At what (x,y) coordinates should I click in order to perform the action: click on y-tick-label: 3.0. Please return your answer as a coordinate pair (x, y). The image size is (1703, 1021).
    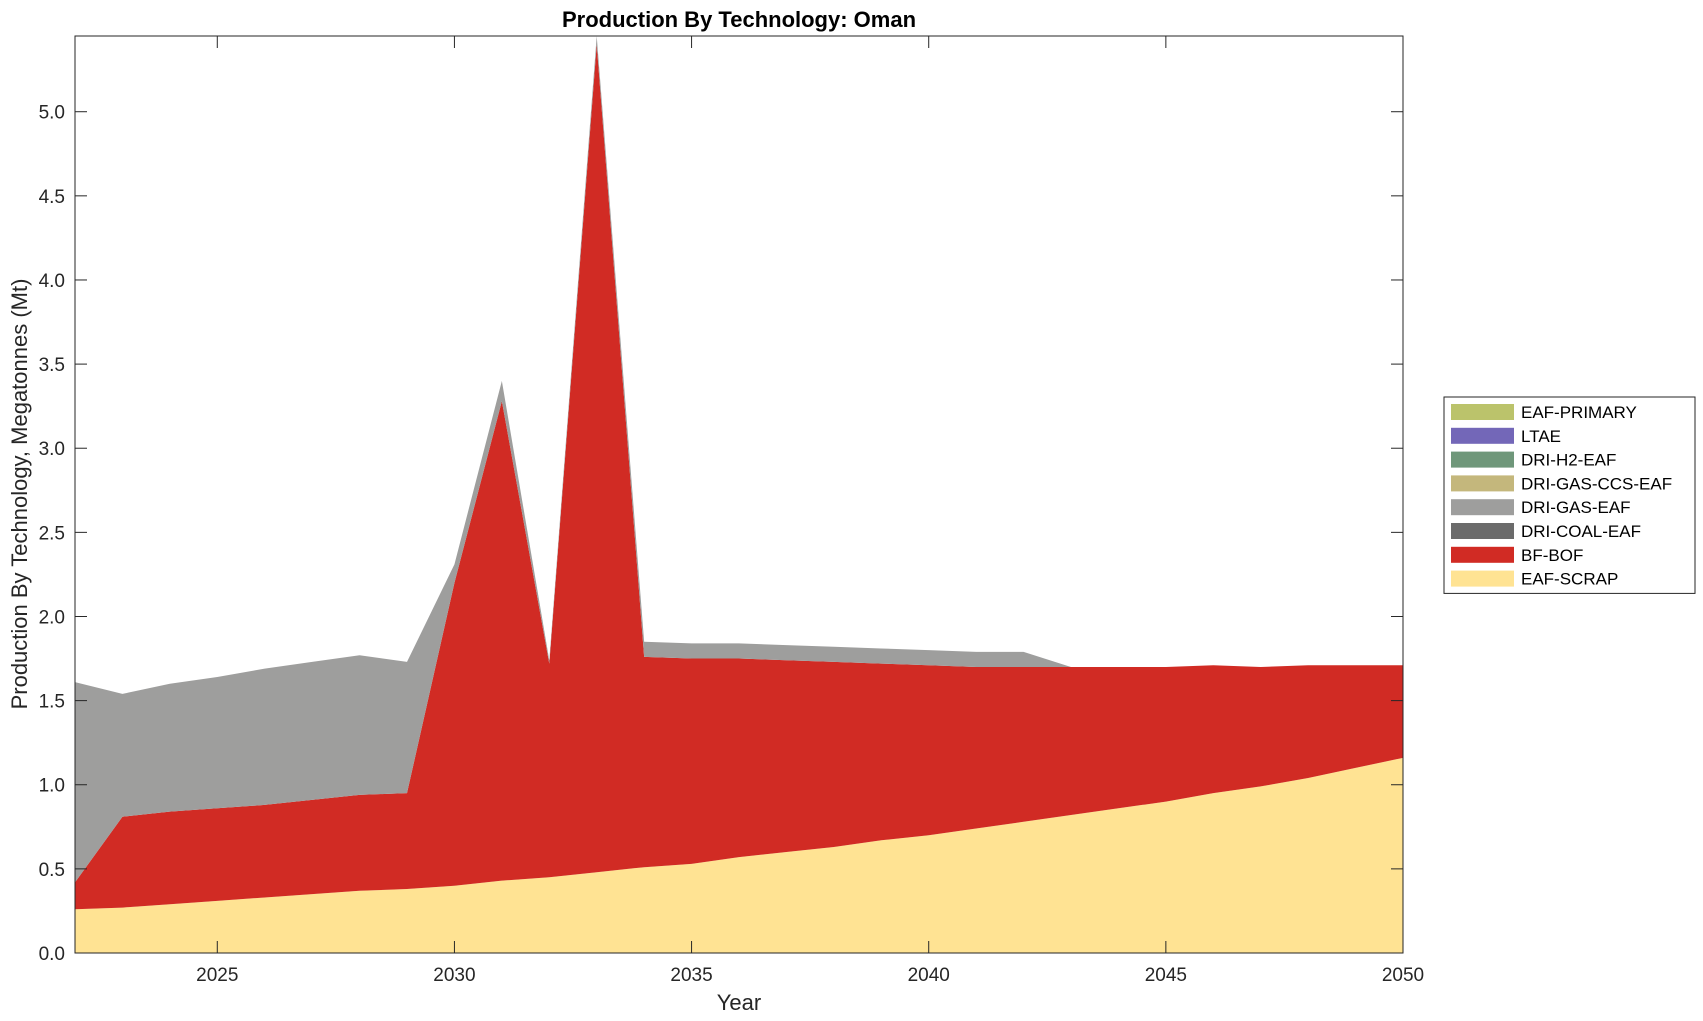
    Looking at the image, I should click on (52, 449).